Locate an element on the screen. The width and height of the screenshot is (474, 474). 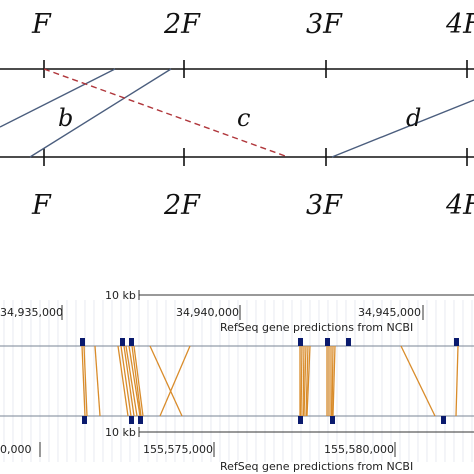
top-label-F: F is located at coordinates (41, 24).